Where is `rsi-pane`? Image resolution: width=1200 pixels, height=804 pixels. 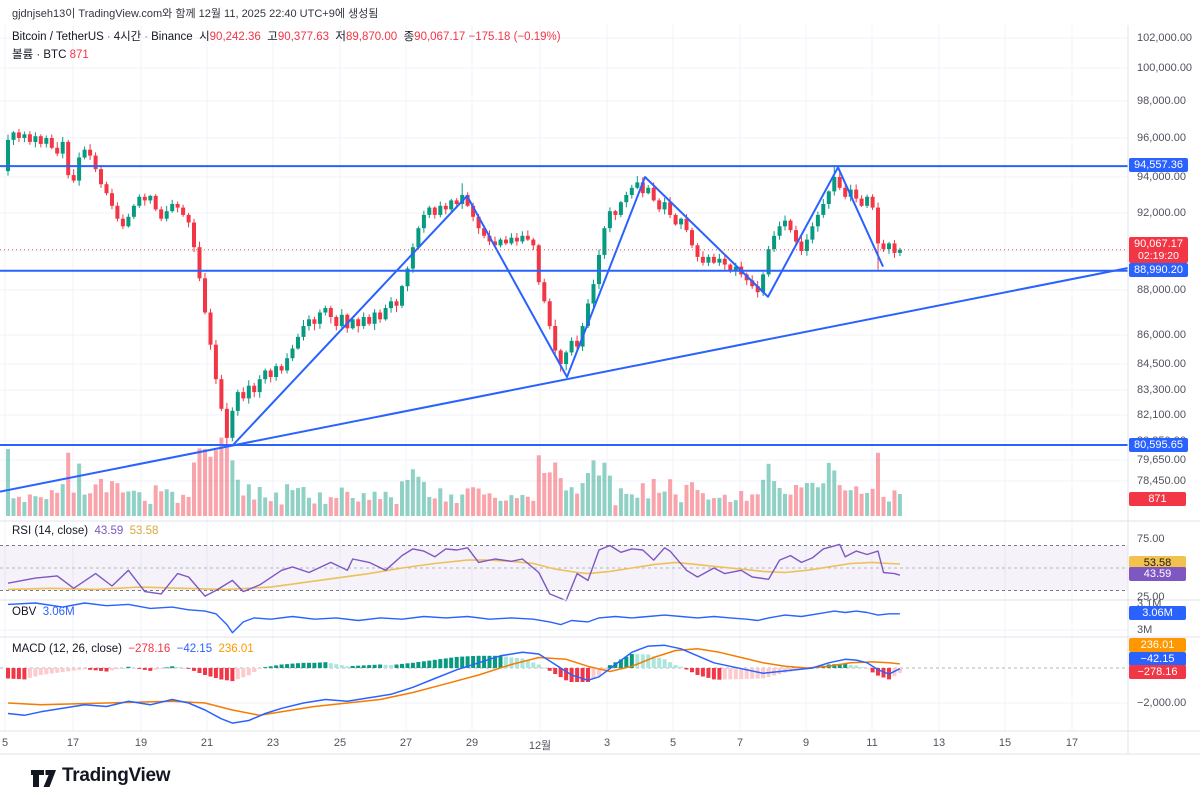
rsi-pane is located at coordinates (564, 572).